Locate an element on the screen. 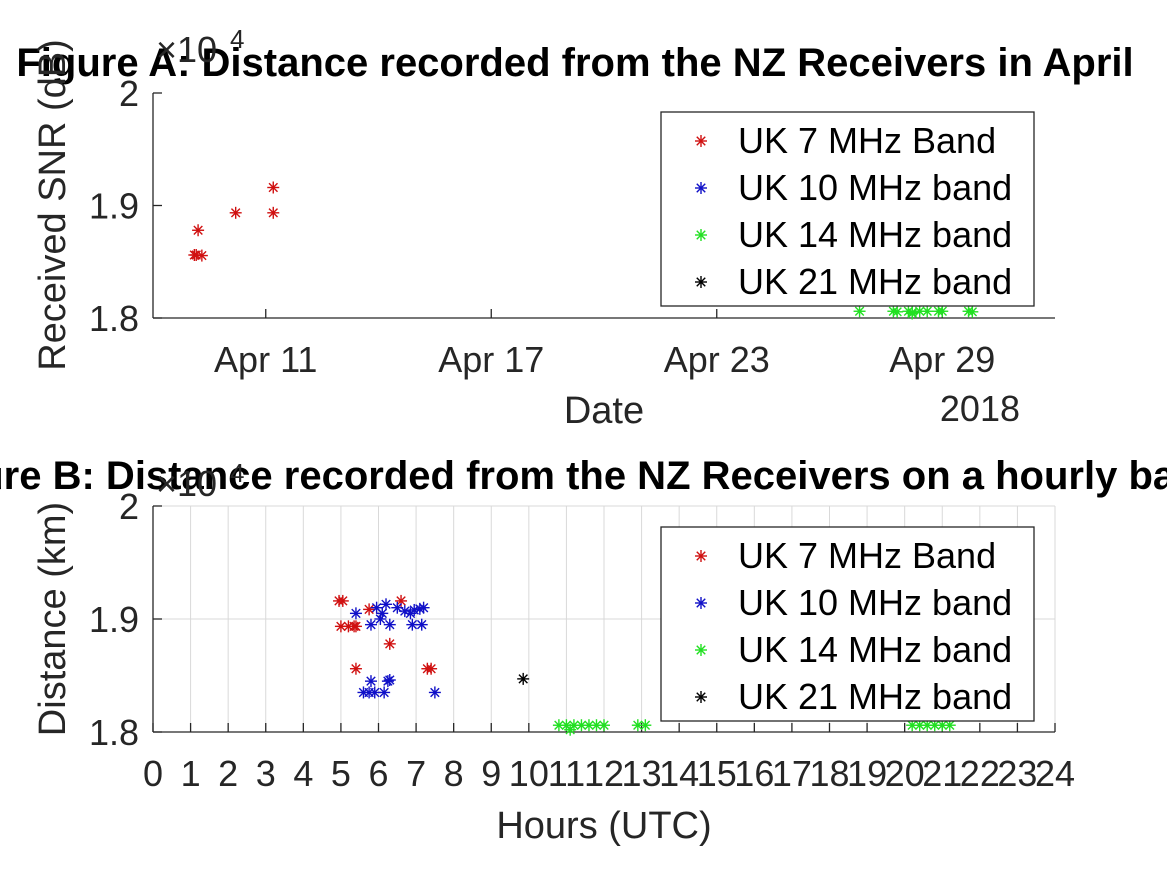 This screenshot has height=875, width=1167. chart-b-x-label: Hours (UTC) is located at coordinates (603, 826).